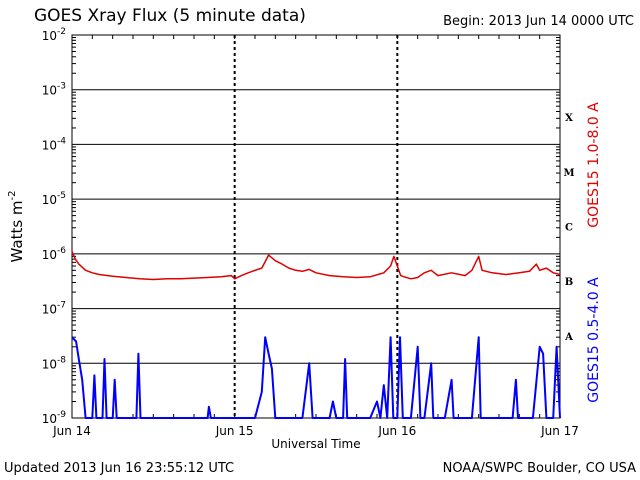 The image size is (640, 480). What do you see at coordinates (316, 377) in the screenshot?
I see `series-short-line` at bounding box center [316, 377].